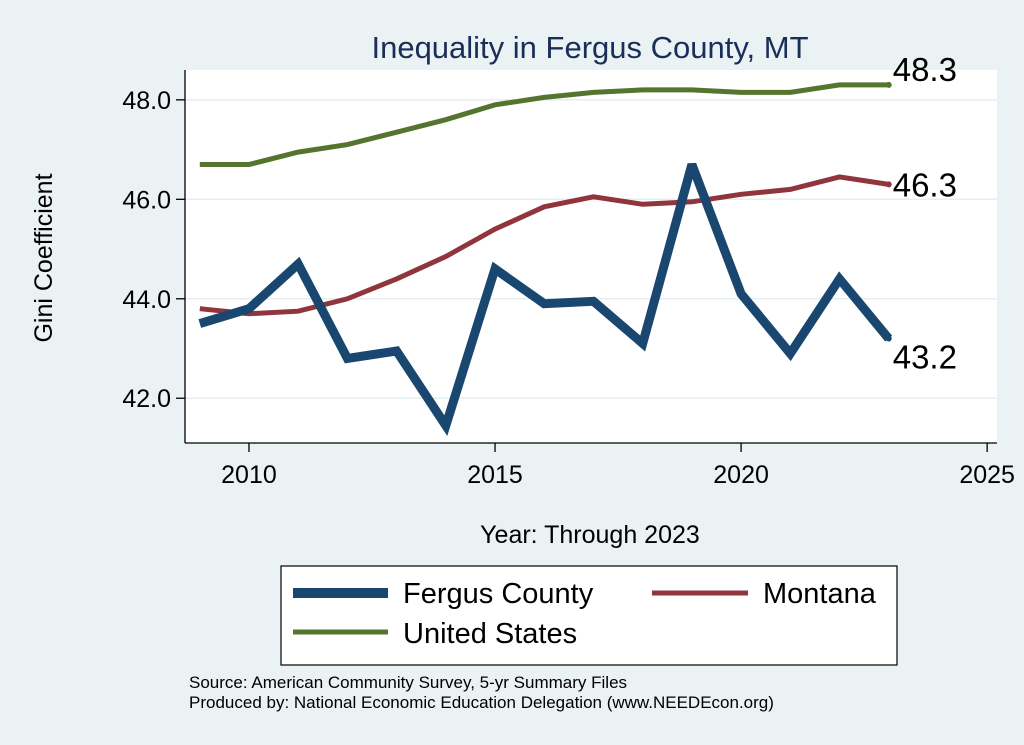 The height and width of the screenshot is (745, 1024). What do you see at coordinates (925, 69) in the screenshot?
I see `end-label-united-states: 48.3` at bounding box center [925, 69].